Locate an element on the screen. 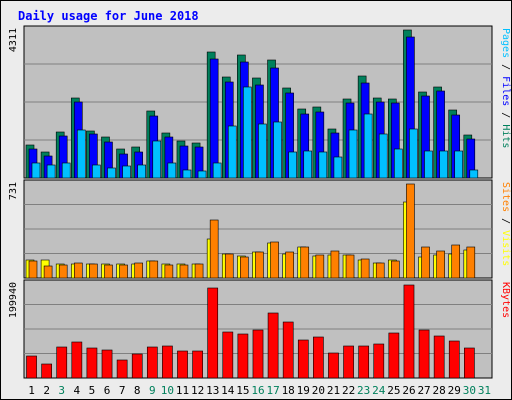  x-tick-label: 25 is located at coordinates (393, 390).